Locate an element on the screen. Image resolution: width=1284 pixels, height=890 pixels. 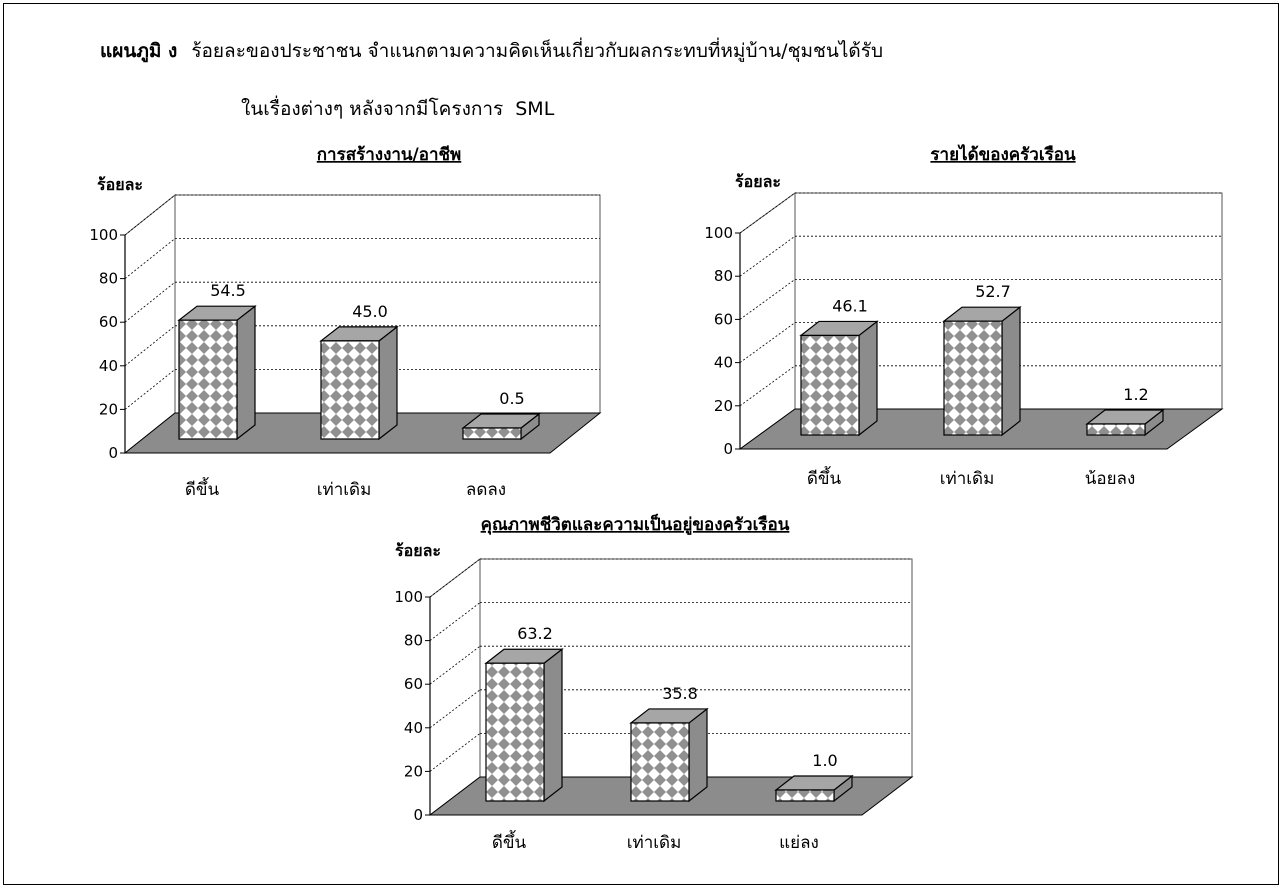
data-label: 1.0 is located at coordinates (824, 760).